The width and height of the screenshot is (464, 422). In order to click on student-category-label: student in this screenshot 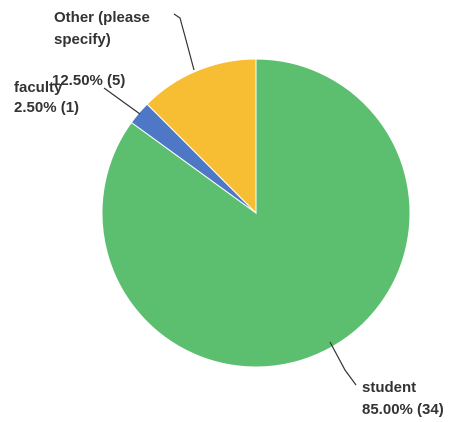, I will do `click(389, 387)`.